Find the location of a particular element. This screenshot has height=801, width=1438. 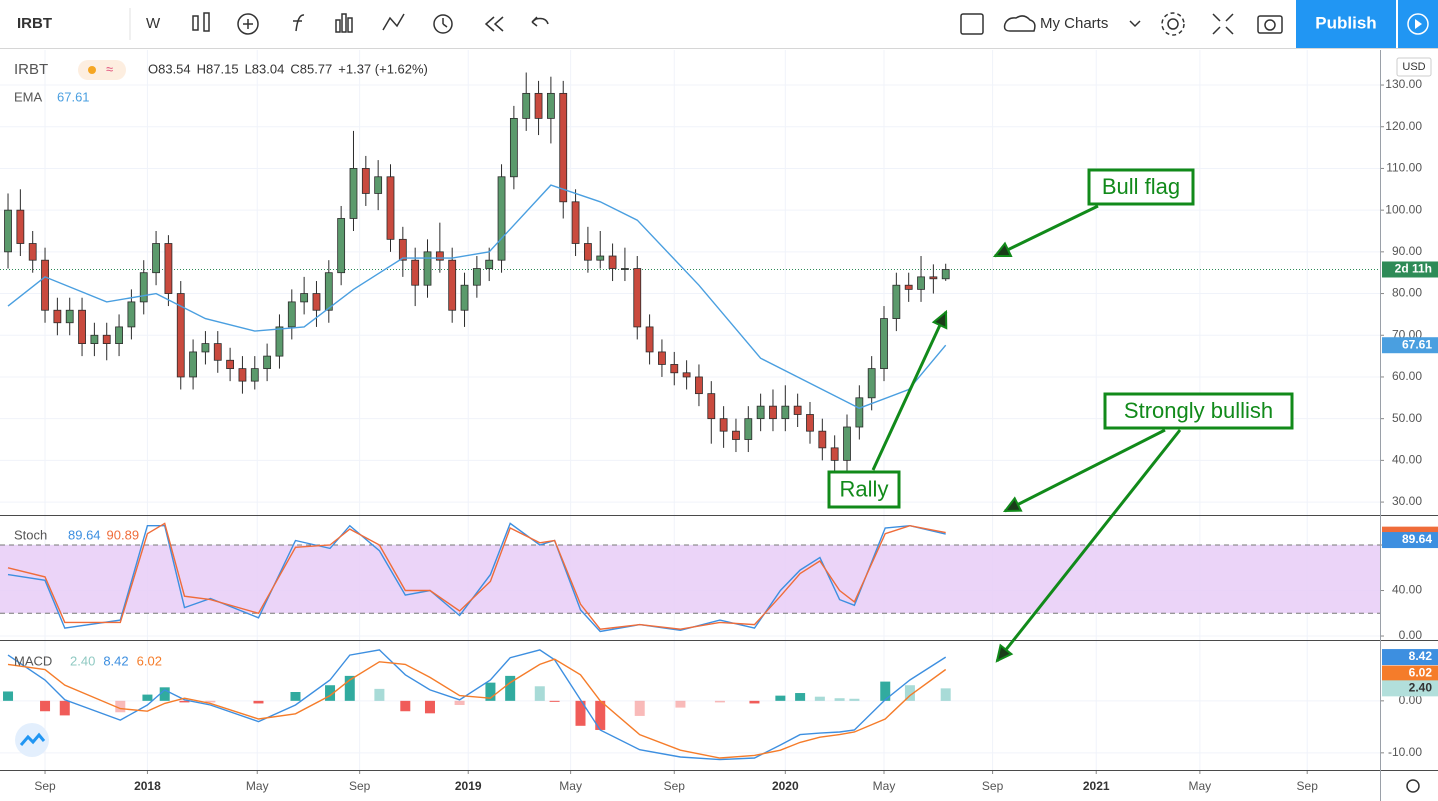

y-tick-label: 110.00 is located at coordinates (1404, 168).